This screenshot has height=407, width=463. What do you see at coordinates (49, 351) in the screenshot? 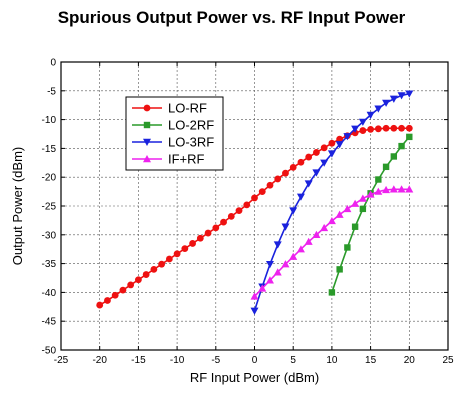
I see `y-tick-label: -50` at bounding box center [49, 351].